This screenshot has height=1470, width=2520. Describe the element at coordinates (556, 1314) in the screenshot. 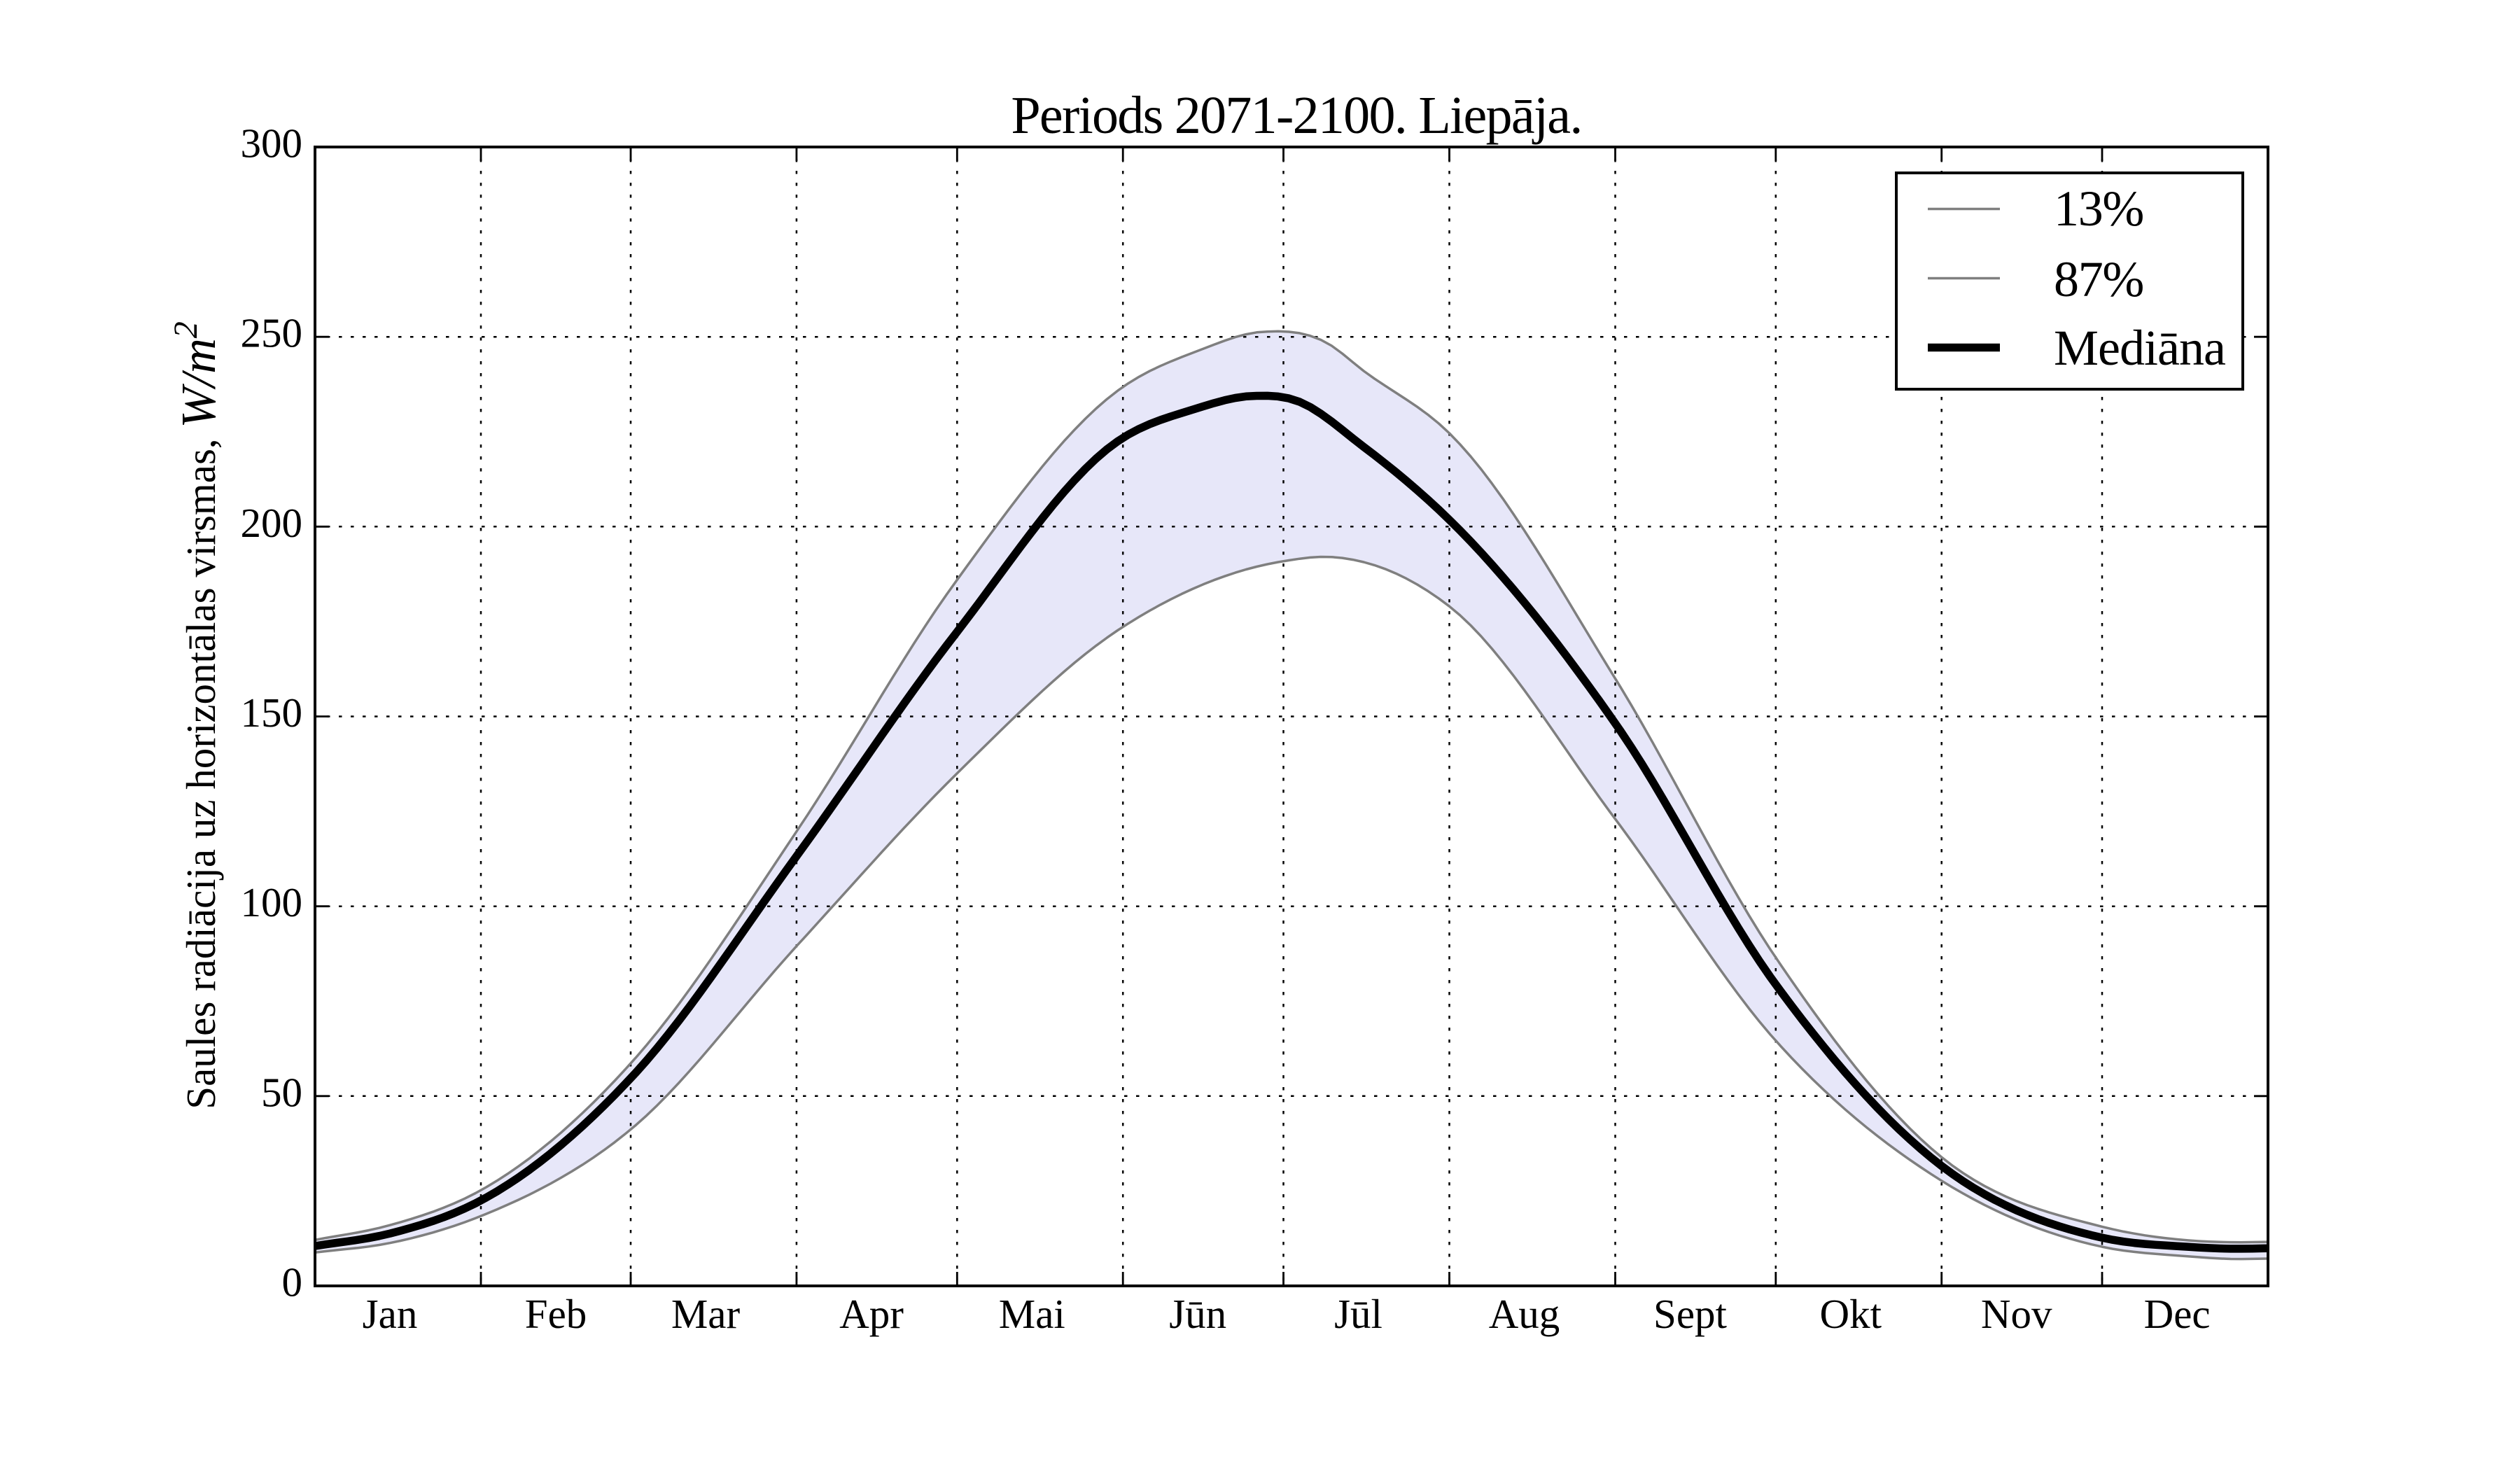

I see `svg-text: Feb` at that location.